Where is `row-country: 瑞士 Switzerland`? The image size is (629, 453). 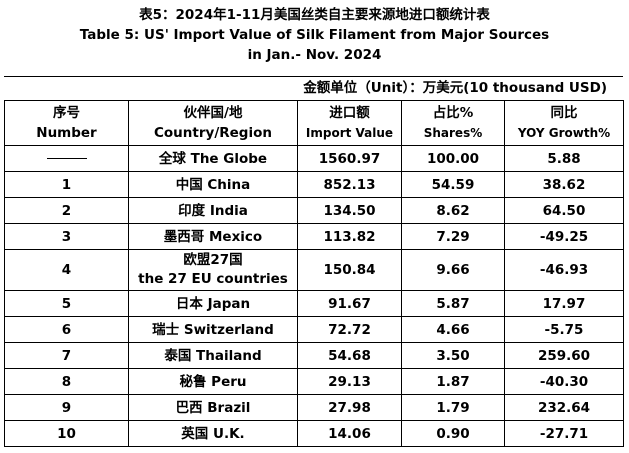
row-country: 瑞士 Switzerland is located at coordinates (213, 329).